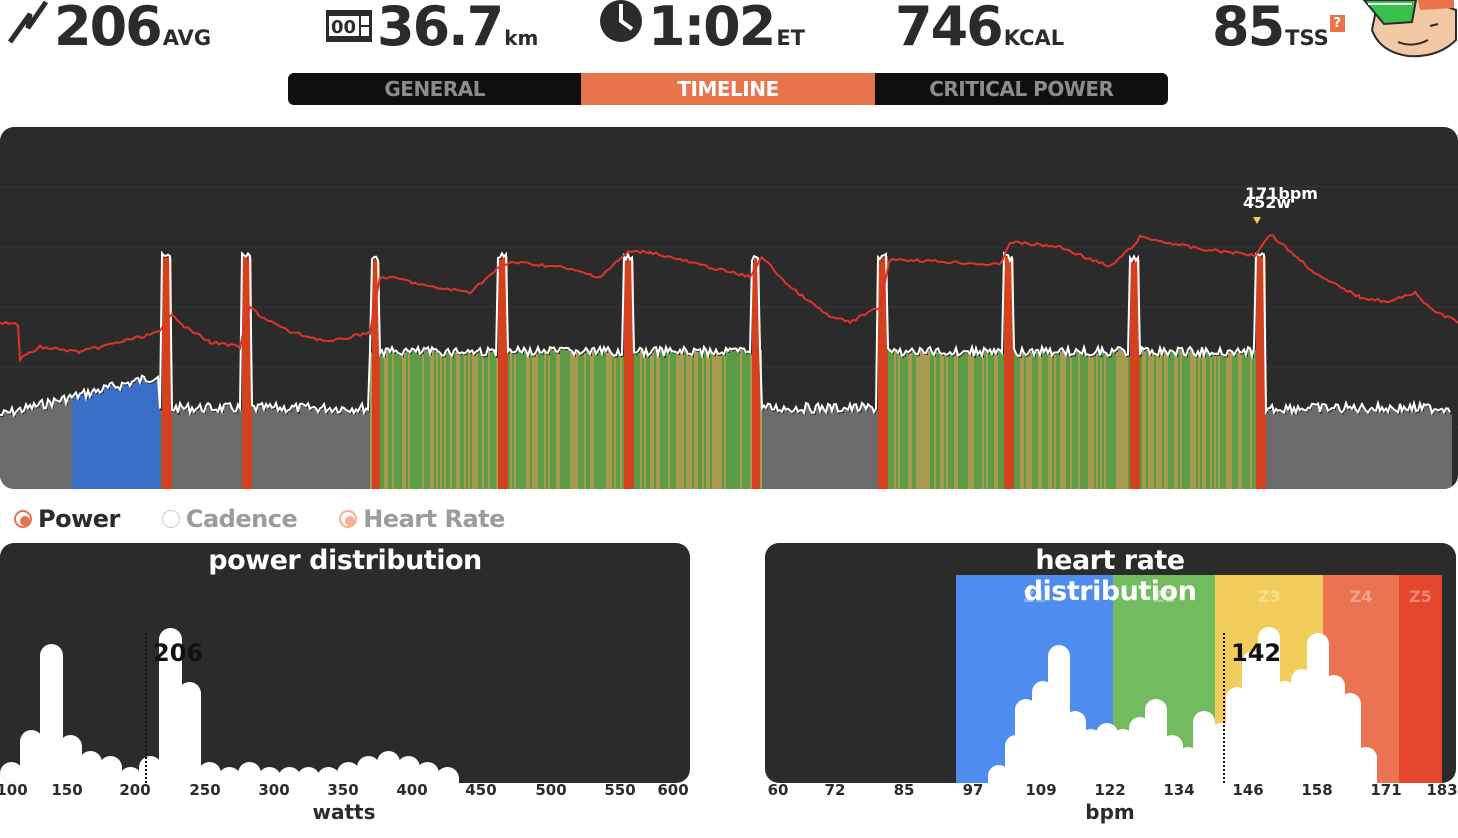  Describe the element at coordinates (434, 89) in the screenshot. I see `tab-general: GENERAL` at that location.